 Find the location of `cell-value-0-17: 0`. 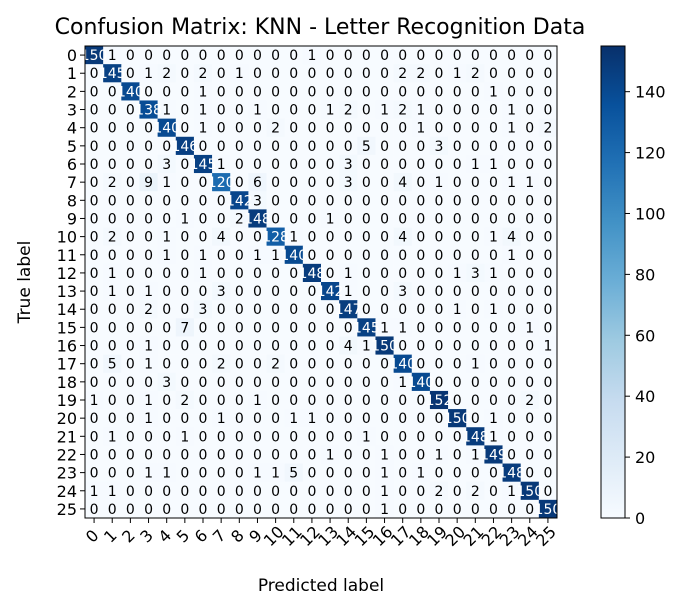

cell-value-0-17: 0 is located at coordinates (402, 56).